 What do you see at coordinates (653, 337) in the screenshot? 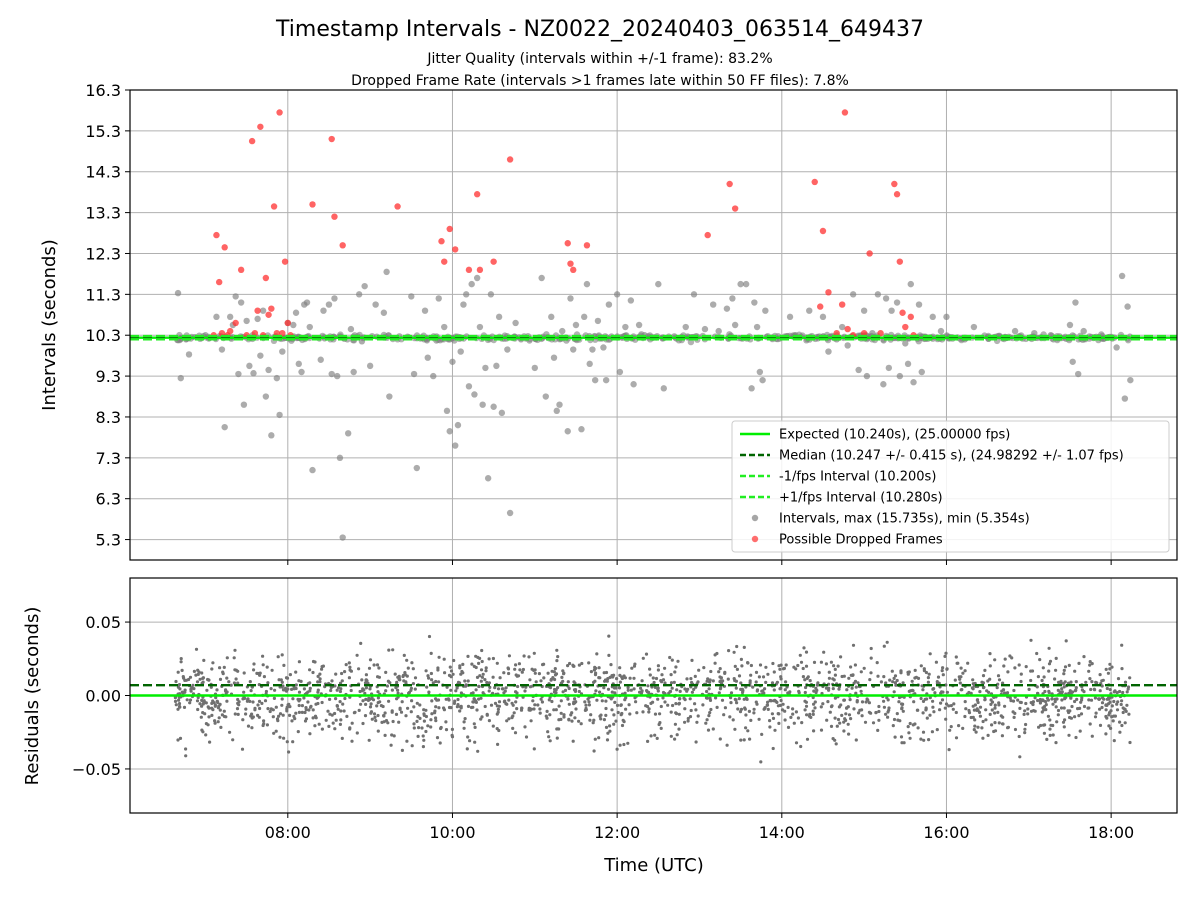
I see `top-plot-reference-lines` at bounding box center [653, 337].